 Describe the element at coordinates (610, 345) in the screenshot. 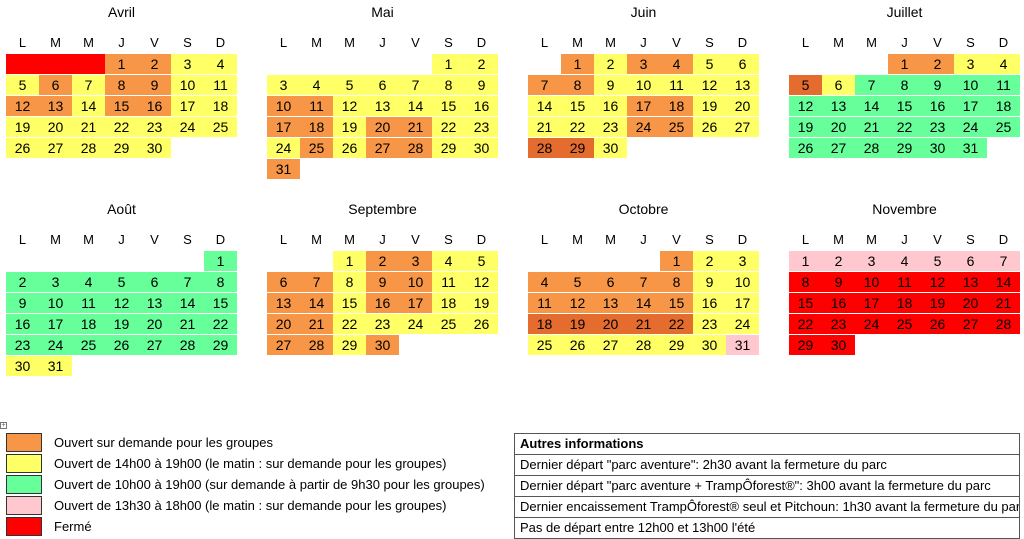

I see `day-cell: 27` at that location.